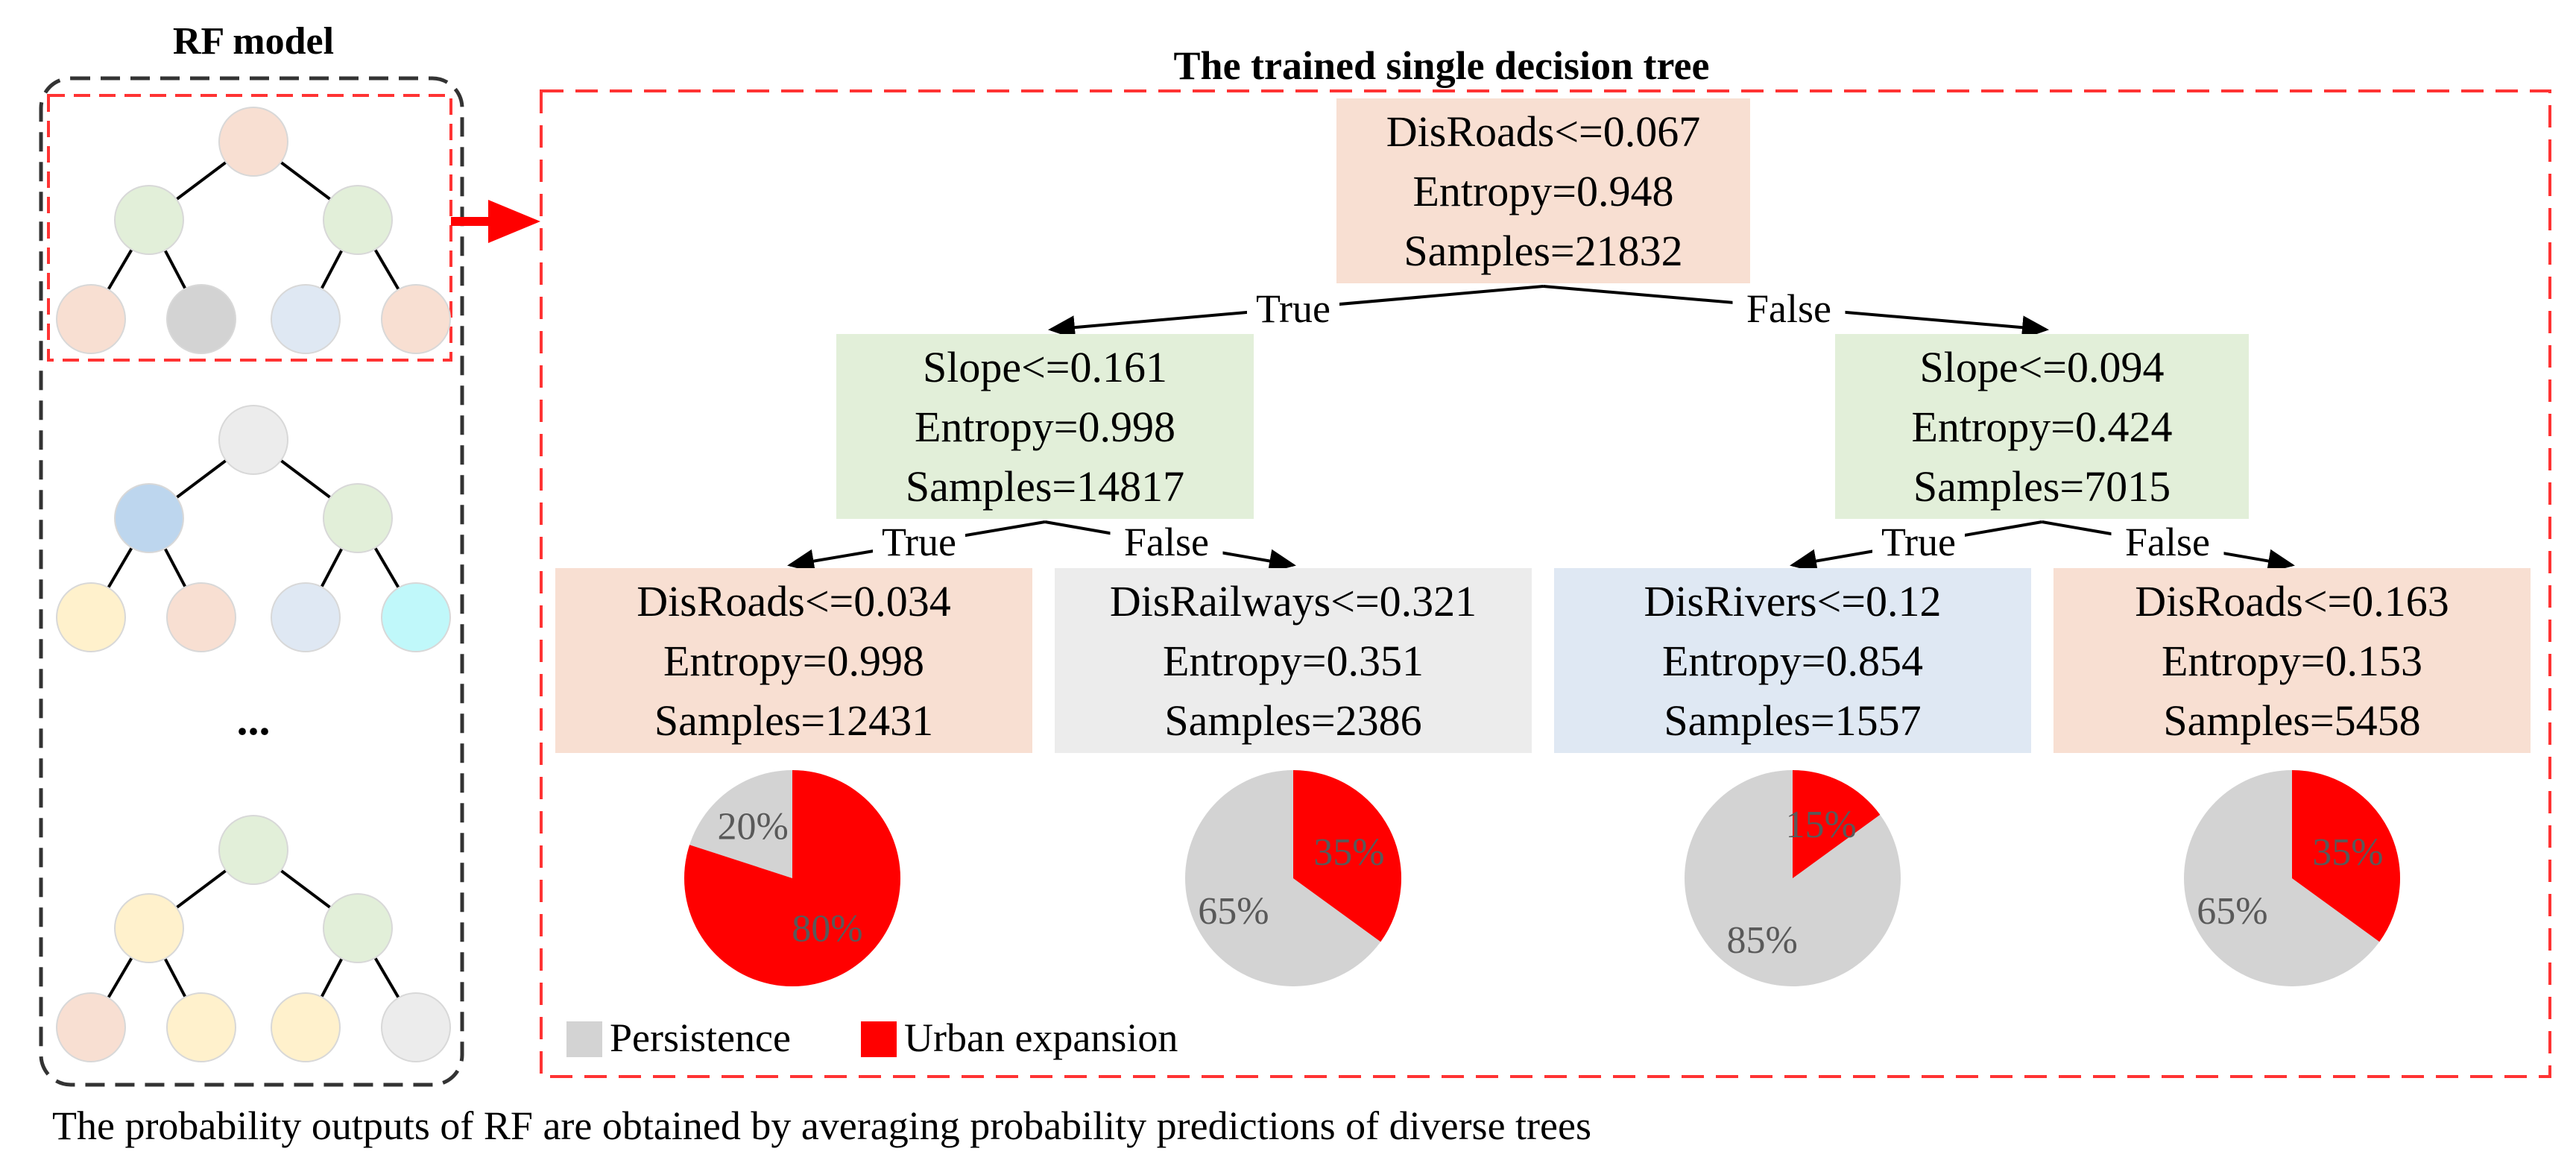 The width and height of the screenshot is (2576, 1169). I want to click on pie-chart-1: 80% 20%, so click(792, 878).